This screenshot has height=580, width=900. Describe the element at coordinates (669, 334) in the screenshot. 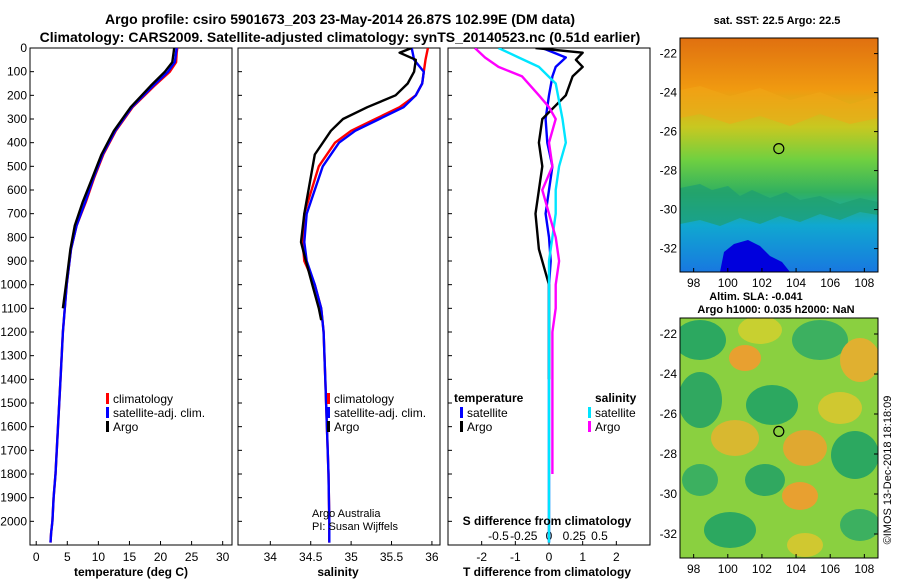

I see `map-ytick-label: -22` at that location.